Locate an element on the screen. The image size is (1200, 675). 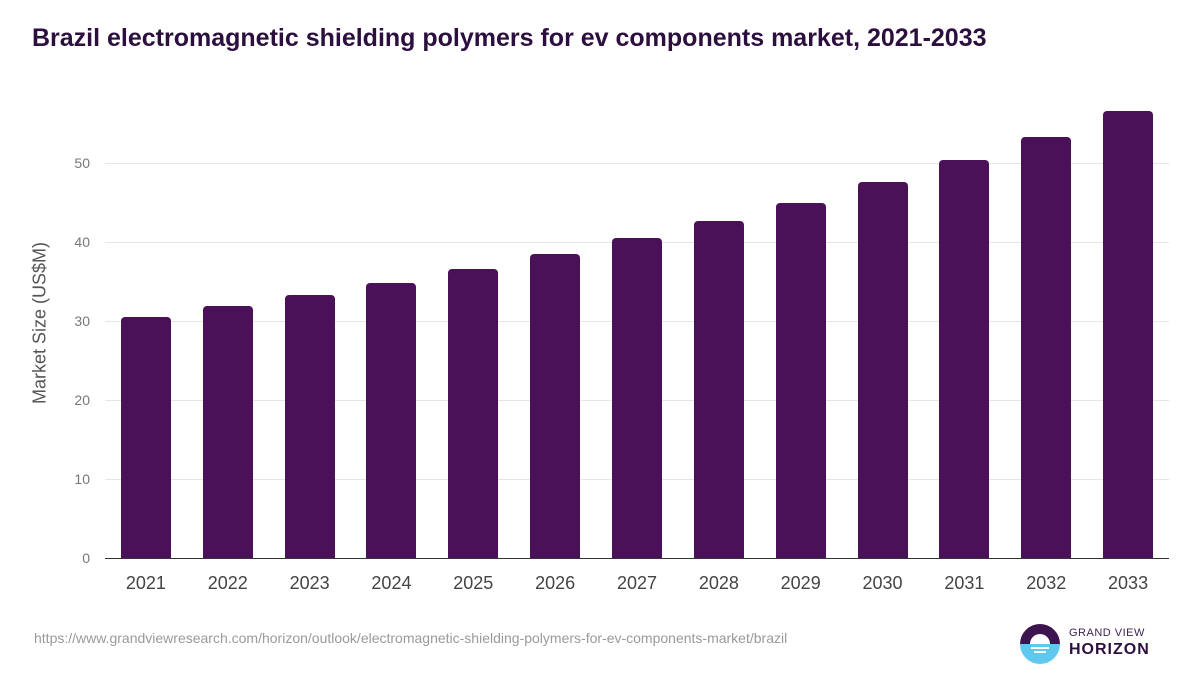
gridline is located at coordinates (637, 163).